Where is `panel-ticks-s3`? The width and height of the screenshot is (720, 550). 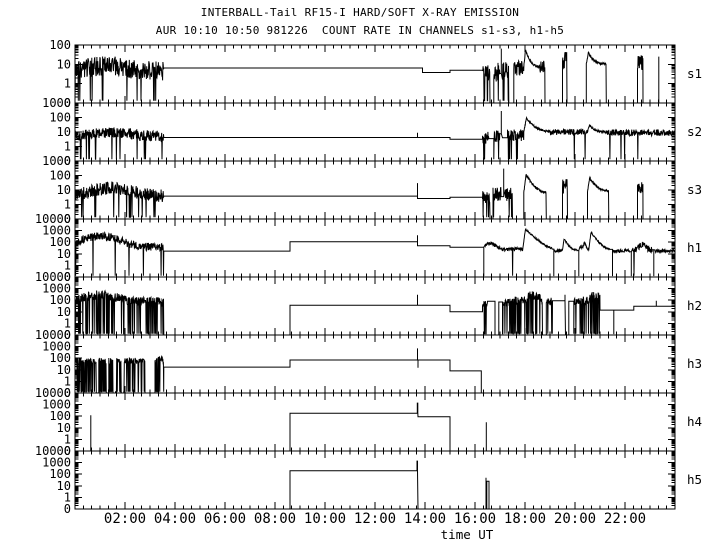
panel-ticks-s3 is located at coordinates (375, 190).